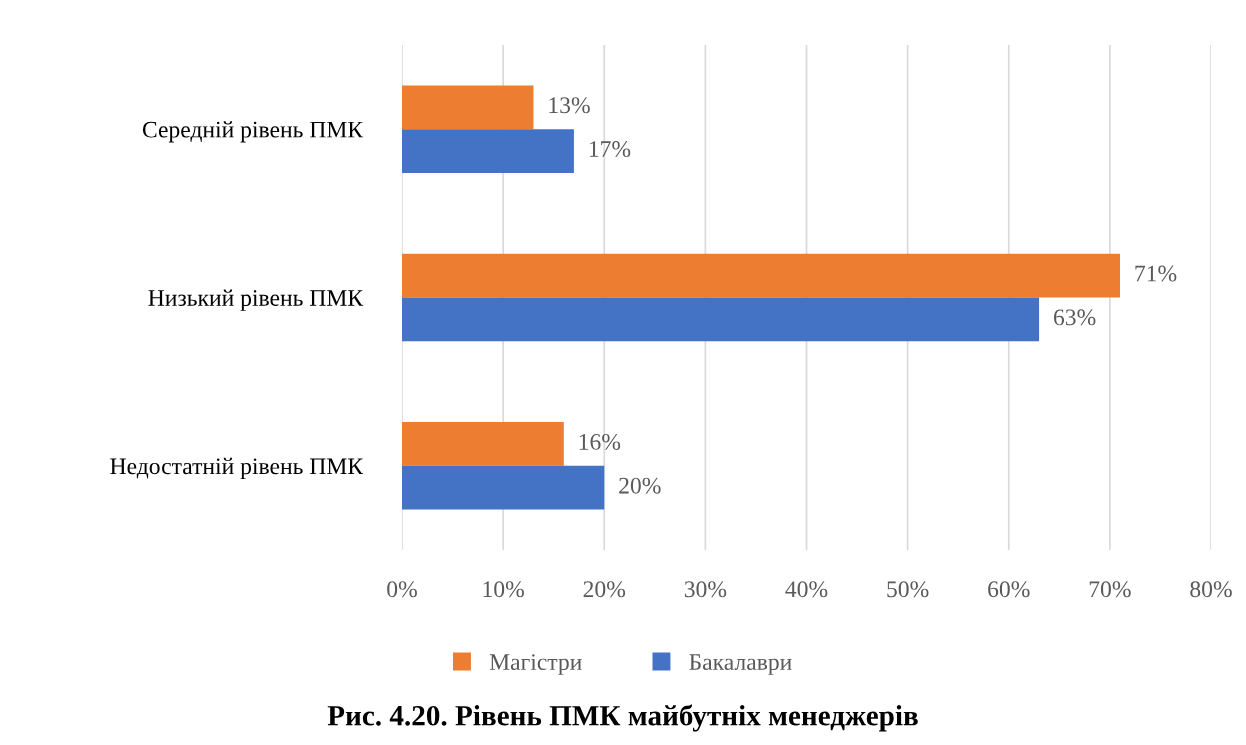 Image resolution: width=1246 pixels, height=745 pixels. I want to click on x-tick-label: 50%, so click(908, 589).